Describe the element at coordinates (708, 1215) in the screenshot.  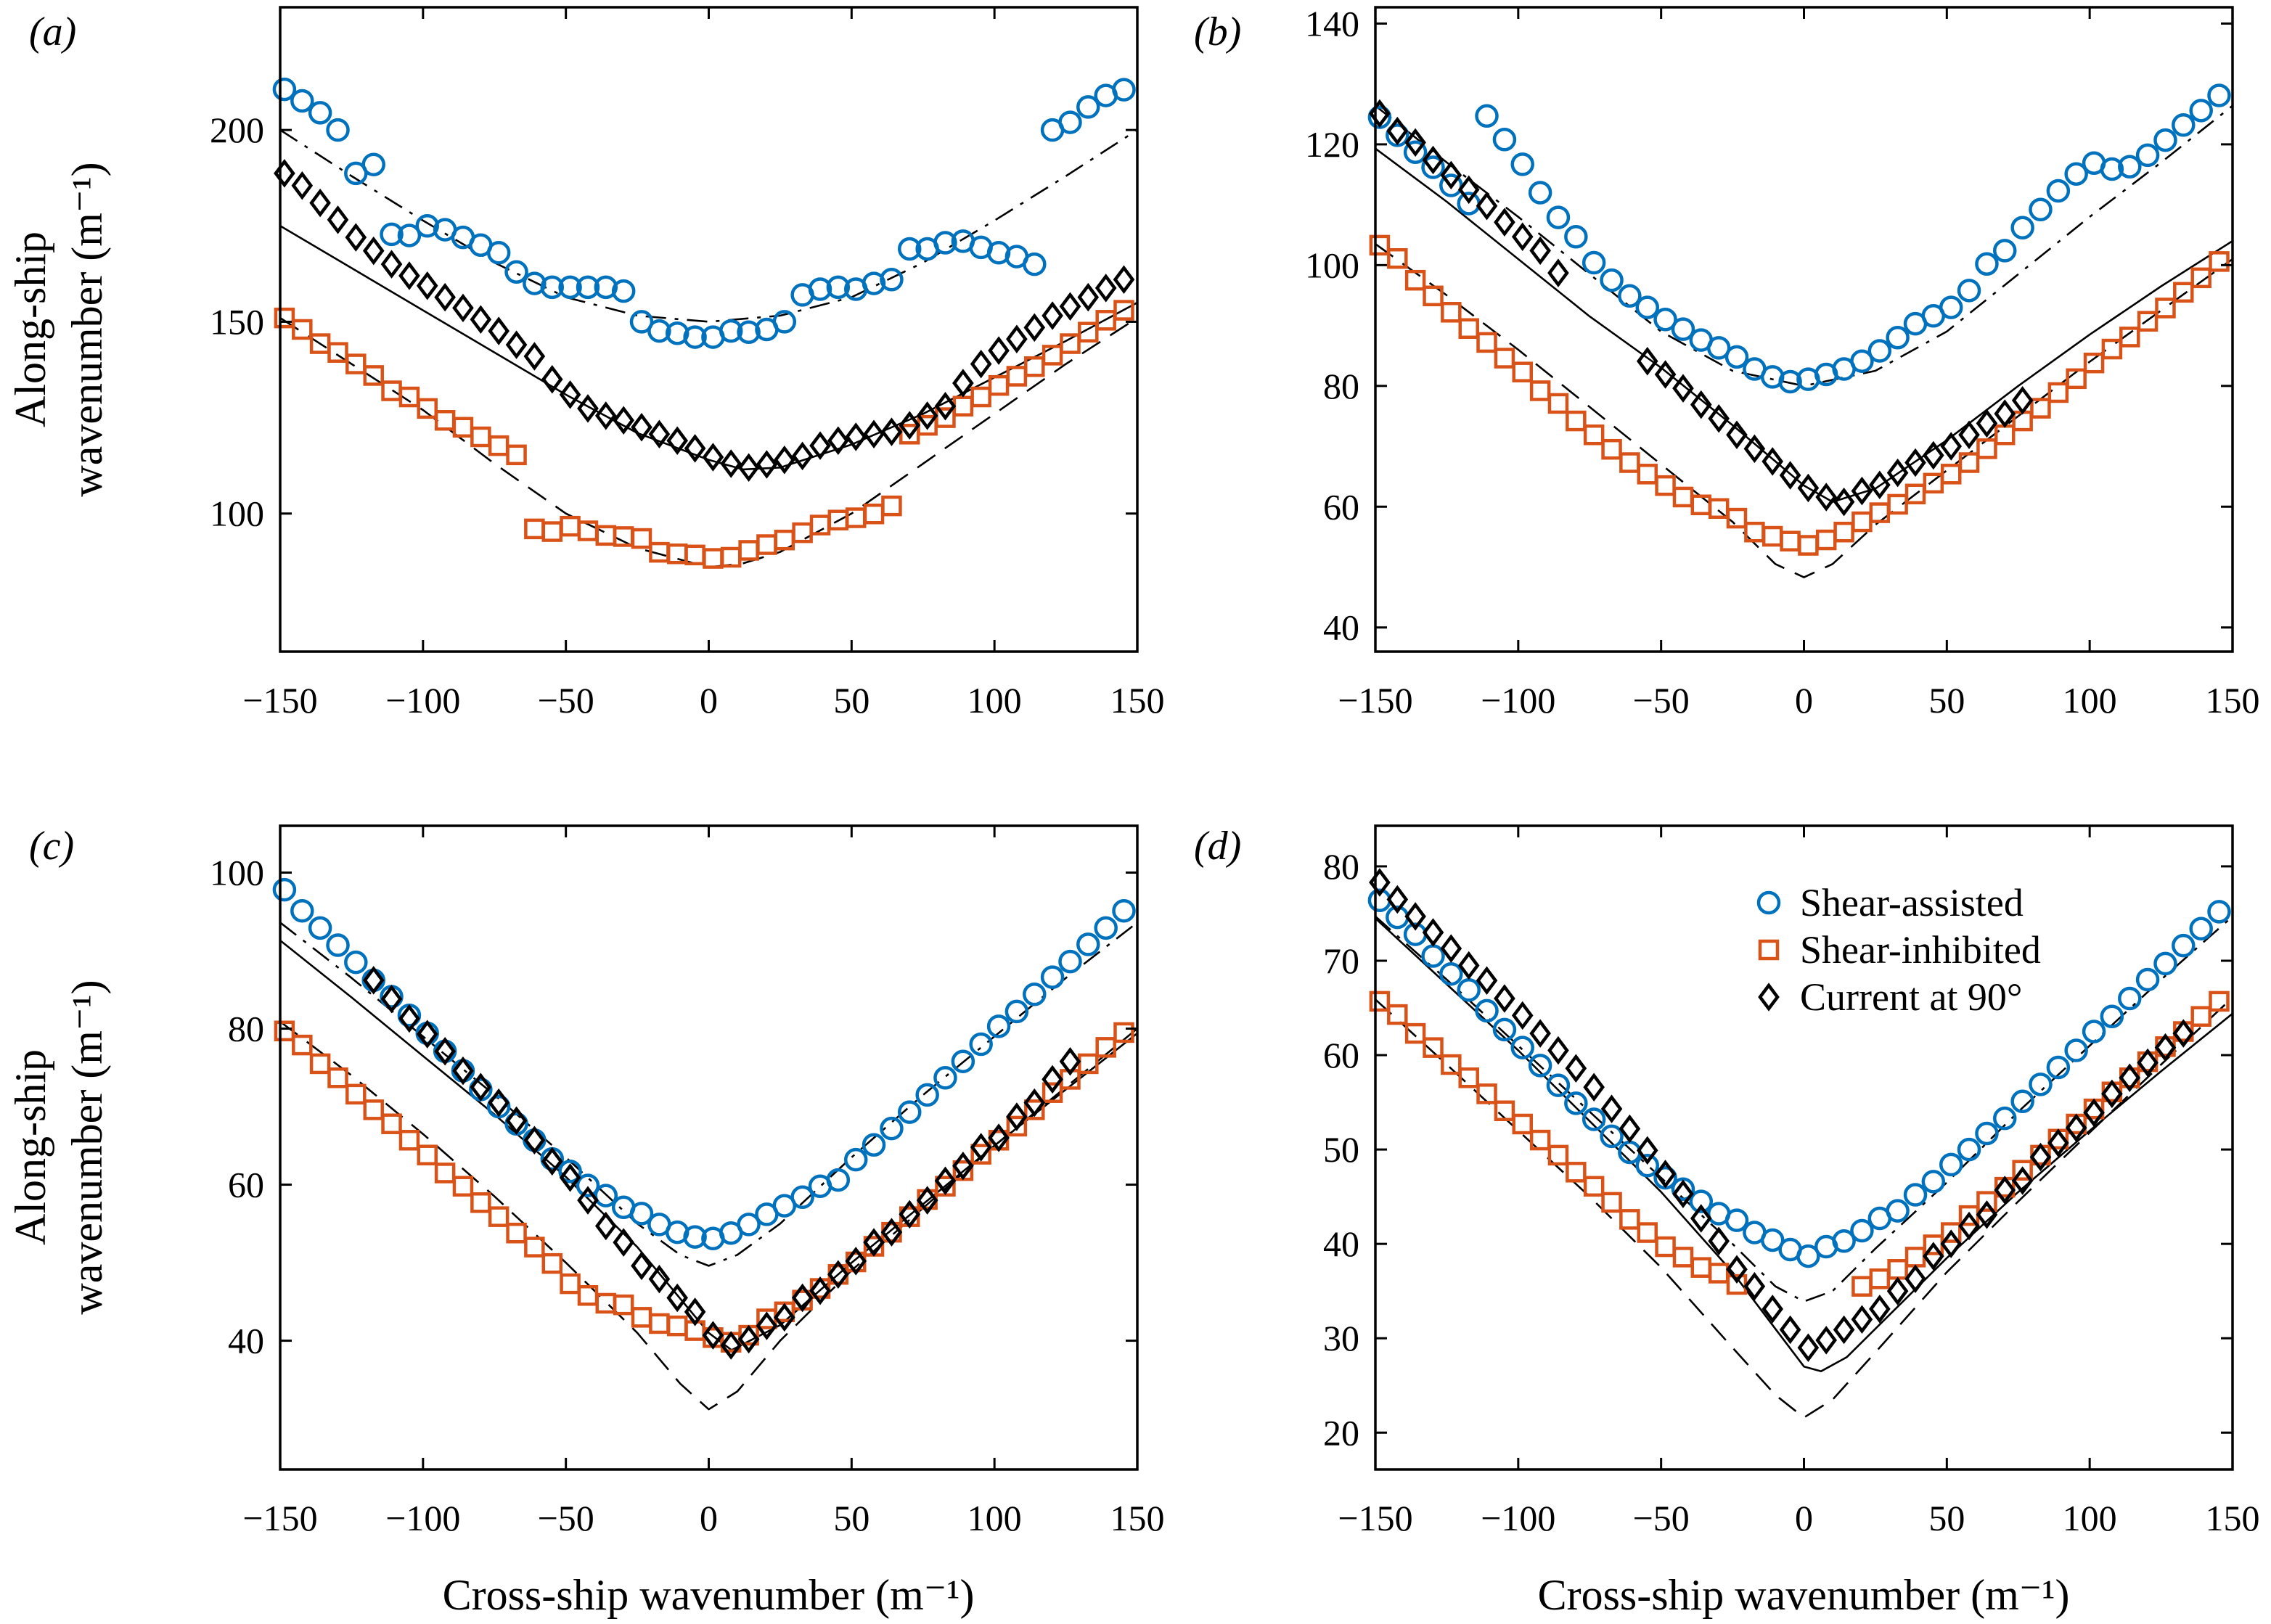
I see `theory-line-dashed` at that location.